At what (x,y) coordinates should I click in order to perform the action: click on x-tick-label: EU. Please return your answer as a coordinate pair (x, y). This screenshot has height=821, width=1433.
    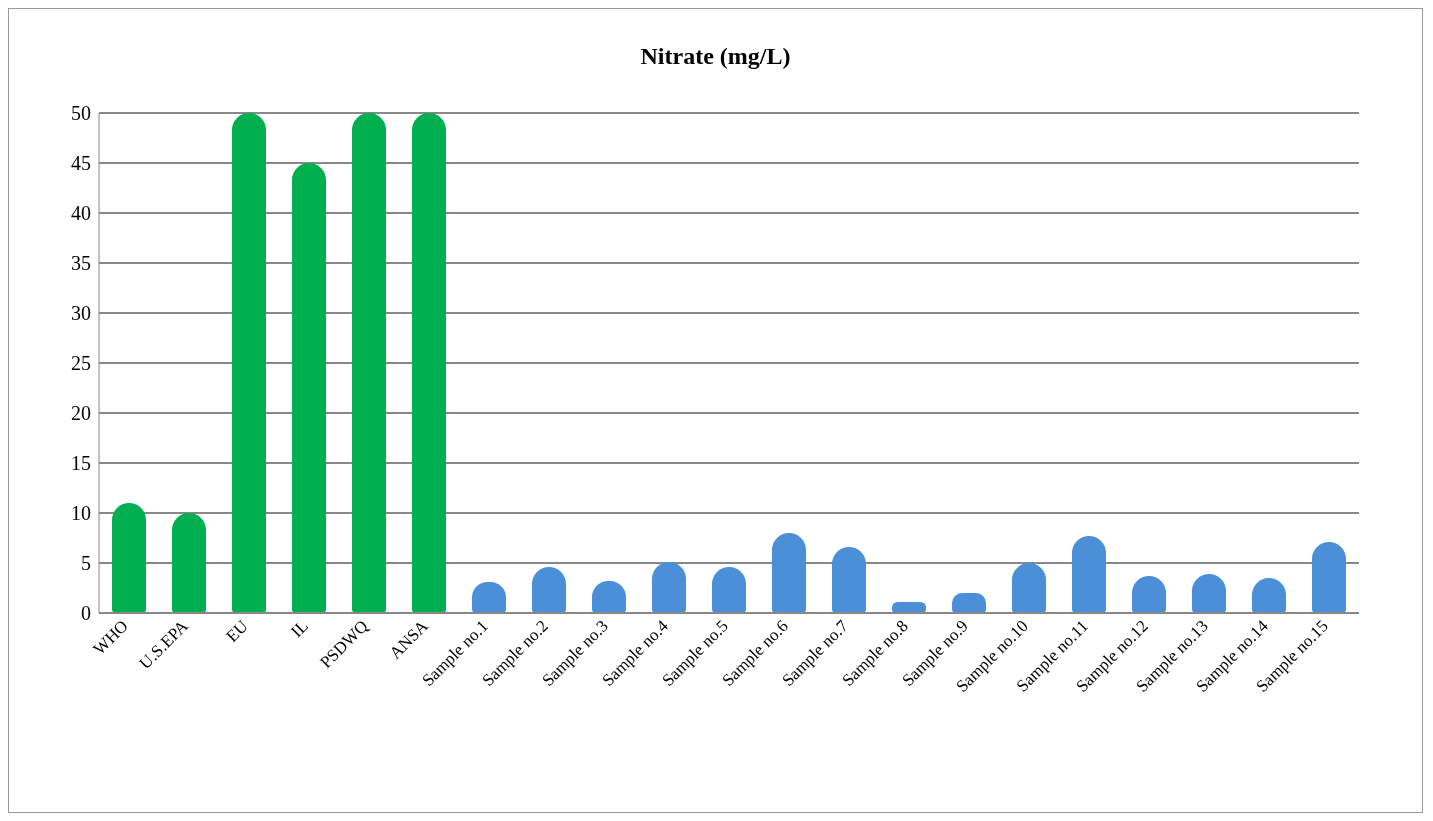
    Looking at the image, I should click on (237, 631).